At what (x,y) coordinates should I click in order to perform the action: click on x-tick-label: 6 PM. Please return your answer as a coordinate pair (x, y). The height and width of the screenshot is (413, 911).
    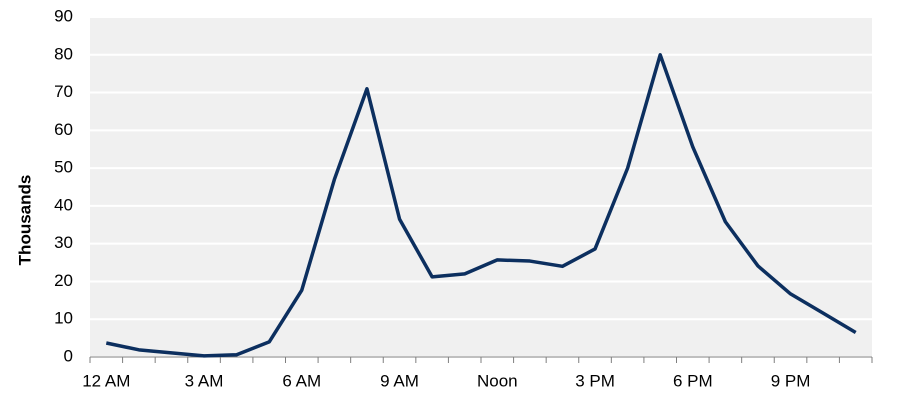
    Looking at the image, I should click on (693, 380).